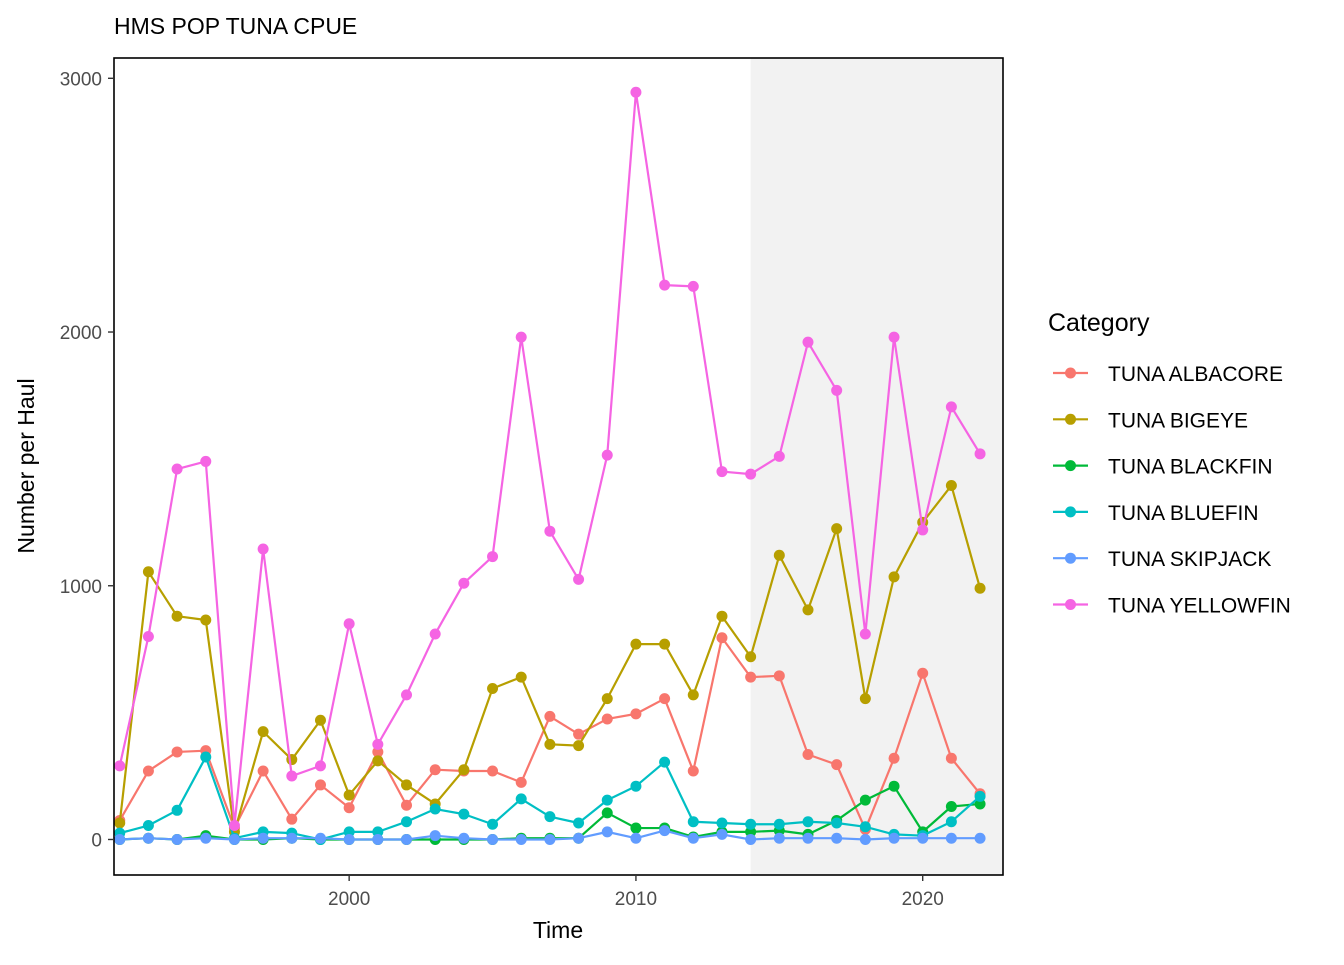 The width and height of the screenshot is (1344, 965). I want to click on legend-label: TUNA BLACKFIN, so click(1190, 467).